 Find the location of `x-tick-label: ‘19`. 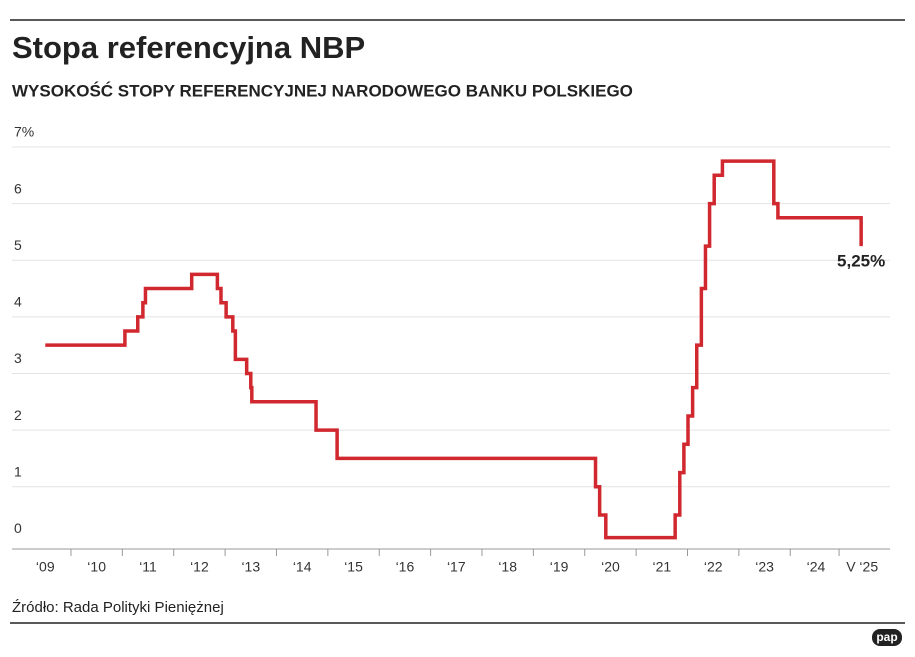

x-tick-label: ‘19 is located at coordinates (559, 567).